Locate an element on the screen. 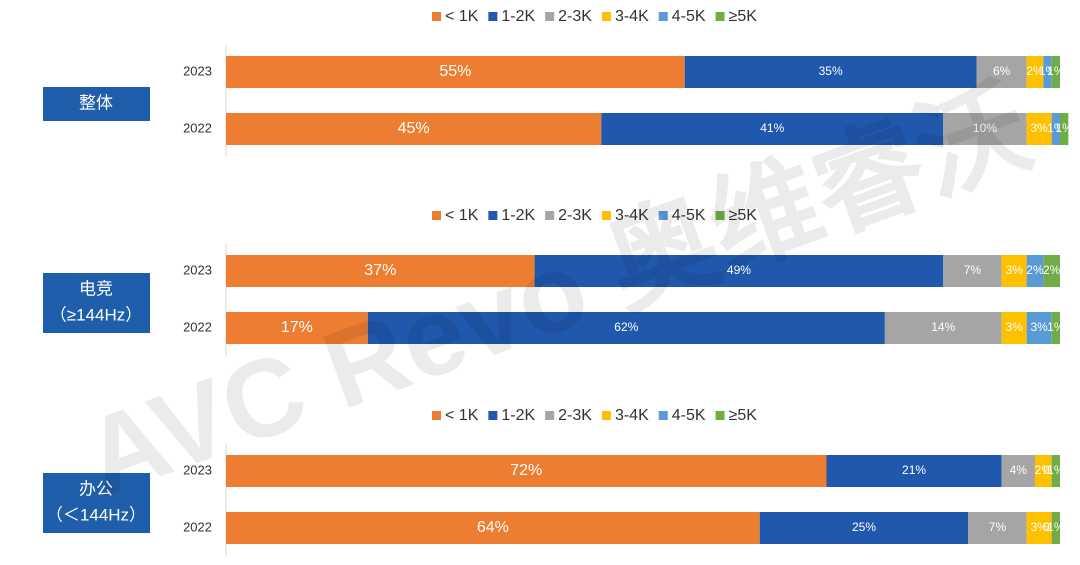  group-label: 整体 is located at coordinates (96, 102).